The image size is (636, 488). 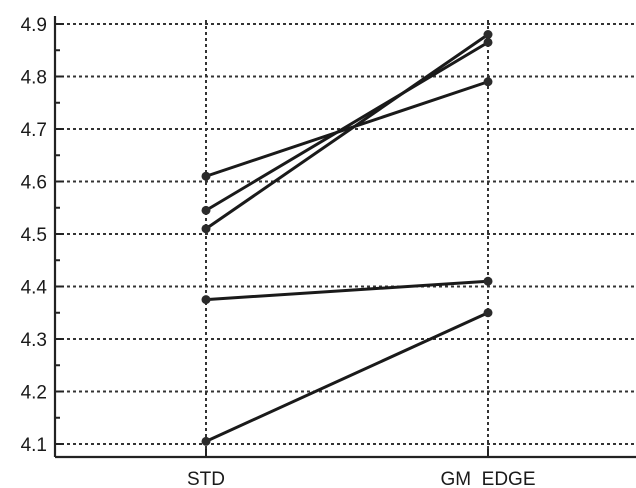 What do you see at coordinates (59, 234) in the screenshot?
I see `y-axis-ticks` at bounding box center [59, 234].